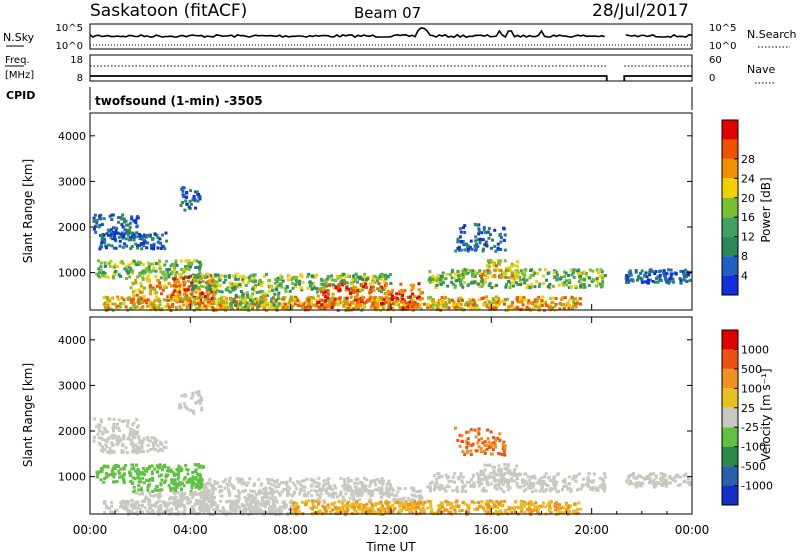  I want to click on noise-sky-trace, so click(391, 33).